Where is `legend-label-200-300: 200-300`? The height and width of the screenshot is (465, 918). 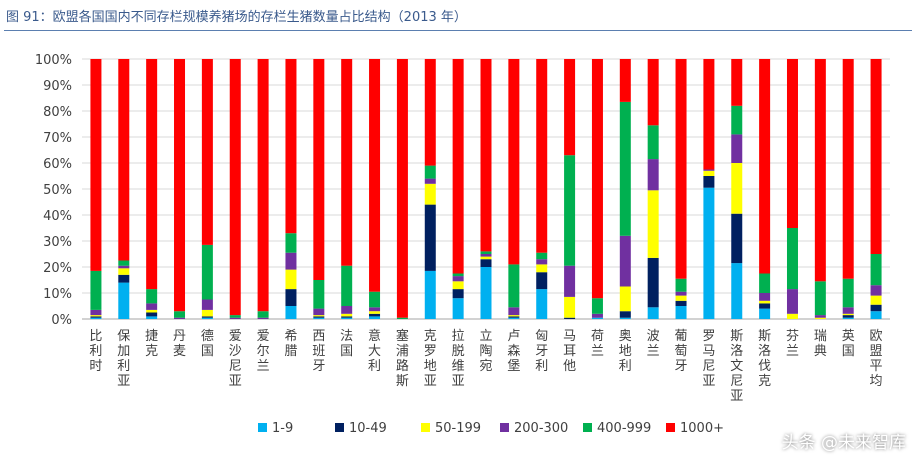
legend-label-200-300: 200-300 is located at coordinates (541, 428).